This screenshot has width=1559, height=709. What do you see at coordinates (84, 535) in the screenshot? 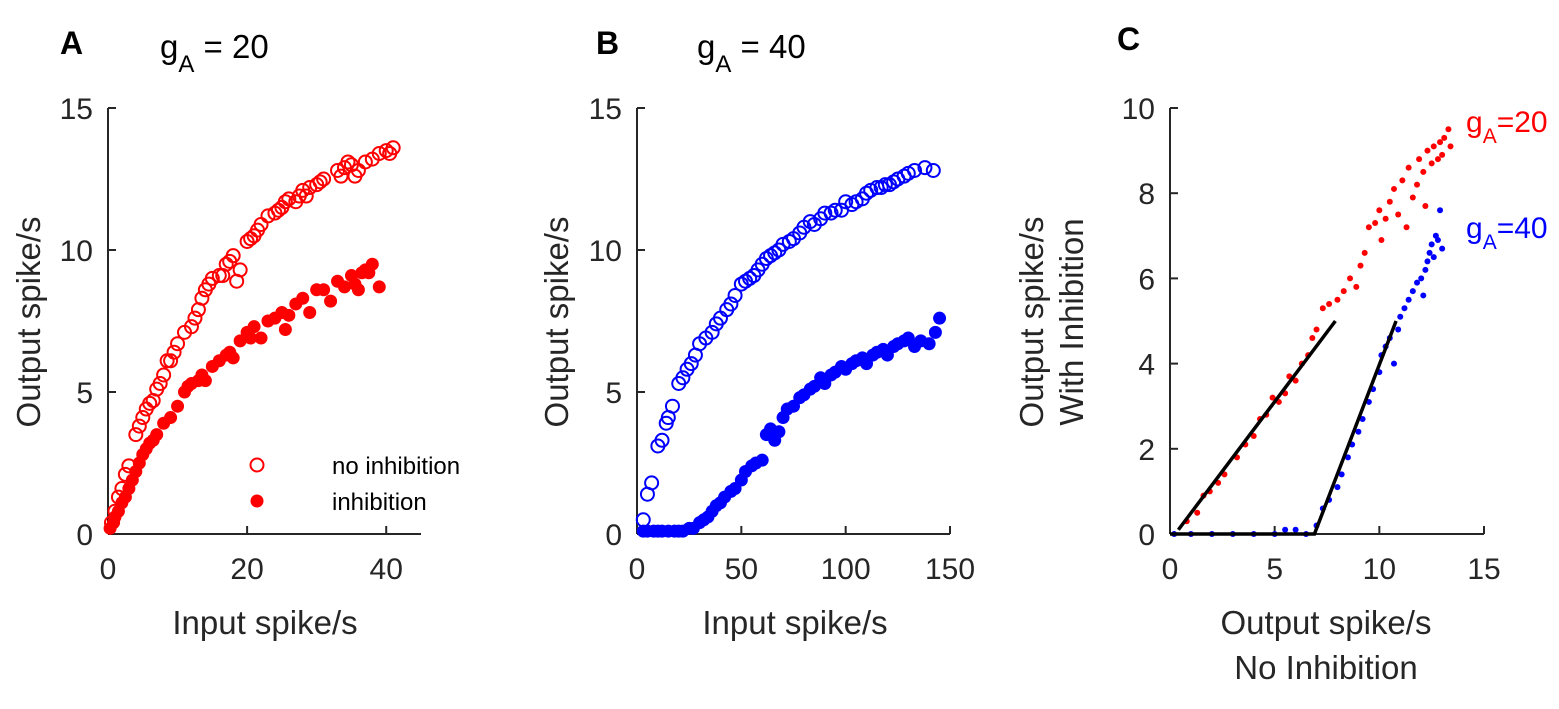
I see `panel-a-y-tick-label: 0` at bounding box center [84, 535].